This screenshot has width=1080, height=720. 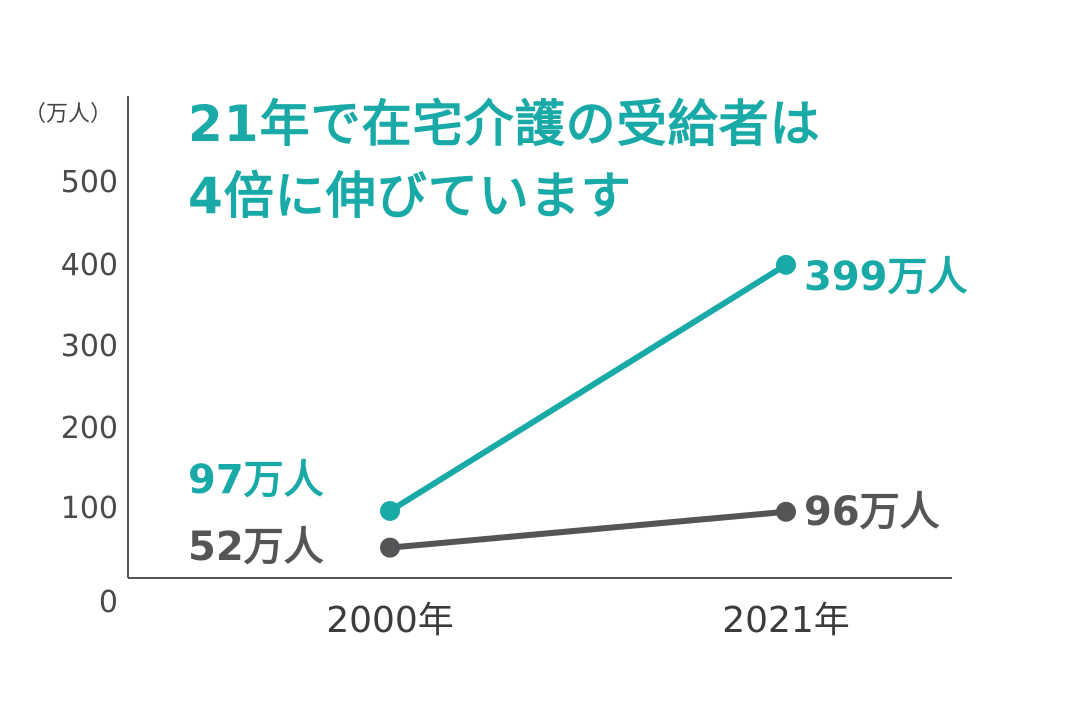 What do you see at coordinates (89, 182) in the screenshot?
I see `y-tick-label: 500` at bounding box center [89, 182].